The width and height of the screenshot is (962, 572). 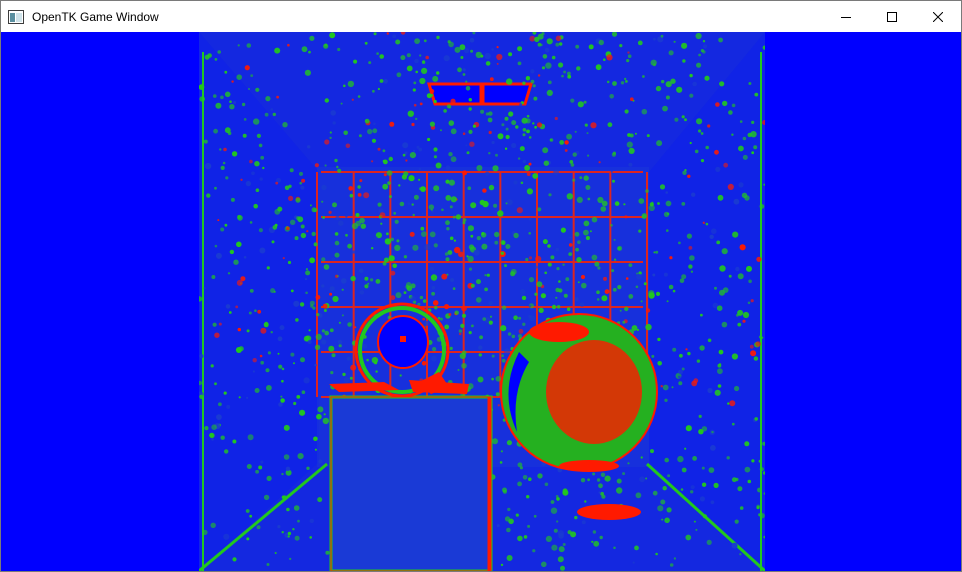 What do you see at coordinates (938, 16) in the screenshot?
I see `close-button` at bounding box center [938, 16].